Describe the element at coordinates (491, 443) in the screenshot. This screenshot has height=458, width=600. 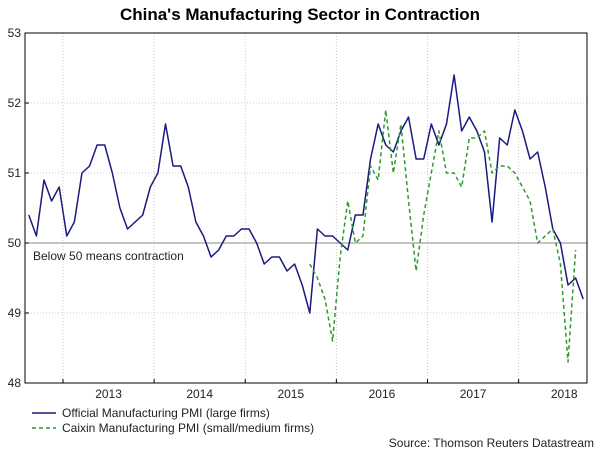
I see `source-note: Source: Thomson Reuters Datastream` at that location.